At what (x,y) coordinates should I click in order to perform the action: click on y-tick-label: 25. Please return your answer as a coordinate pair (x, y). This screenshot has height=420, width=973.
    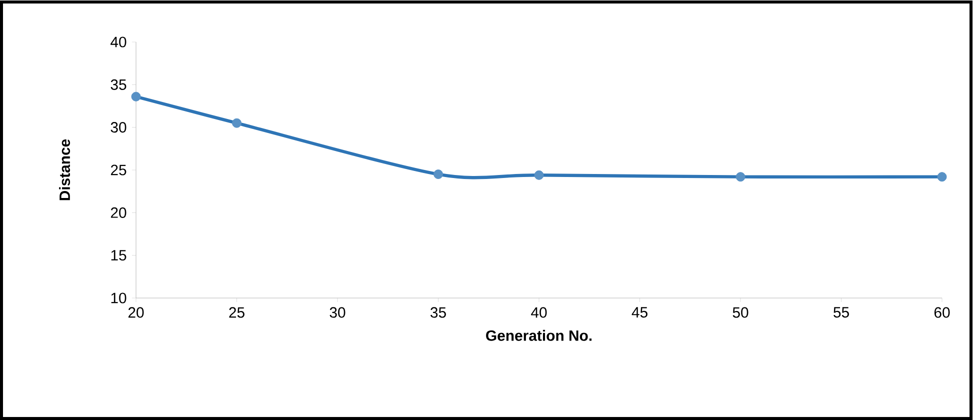
    Looking at the image, I should click on (118, 170).